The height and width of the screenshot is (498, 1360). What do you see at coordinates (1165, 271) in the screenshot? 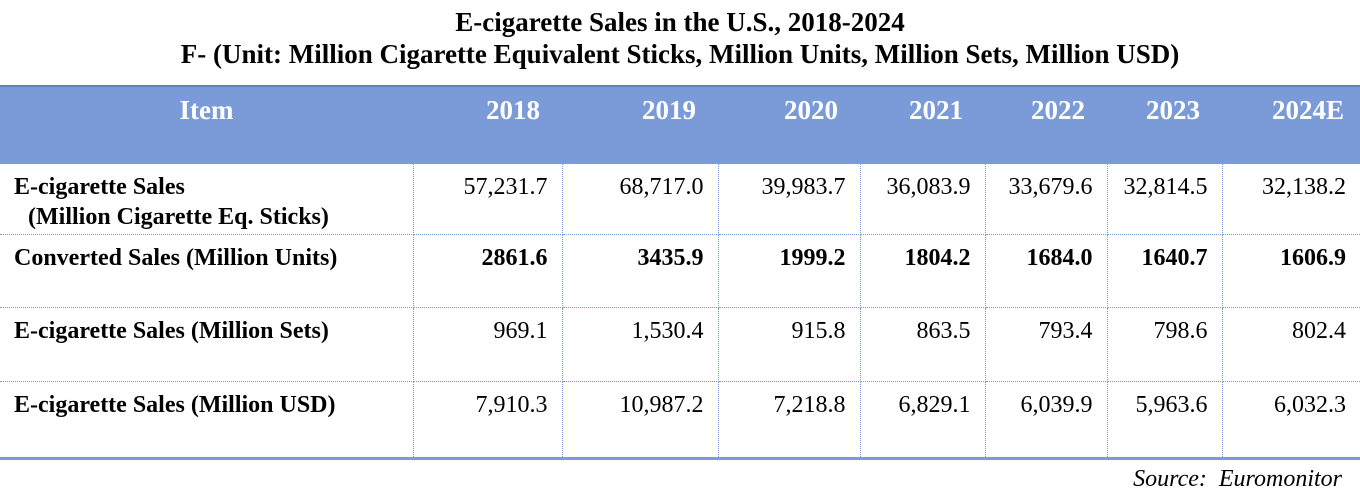
I see `table-cell: 1640.7` at bounding box center [1165, 271].